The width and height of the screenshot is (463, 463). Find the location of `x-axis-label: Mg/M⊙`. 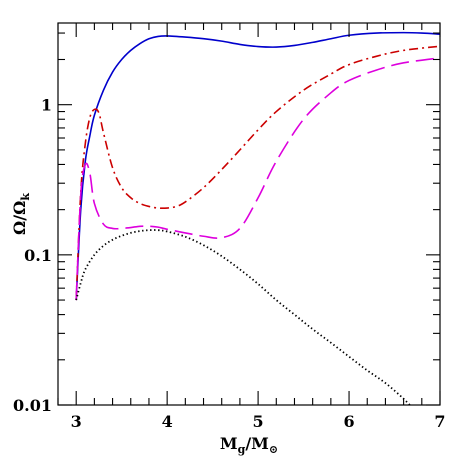

x-axis-label: Mg/M⊙ is located at coordinates (249, 445).